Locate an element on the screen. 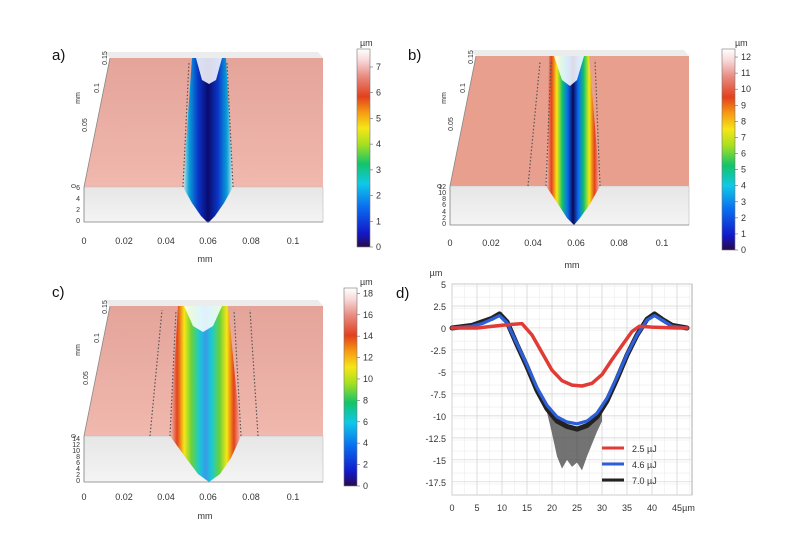 Image resolution: width=800 pixels, height=560 pixels. colorbar-tick-label: 1 is located at coordinates (743, 234).